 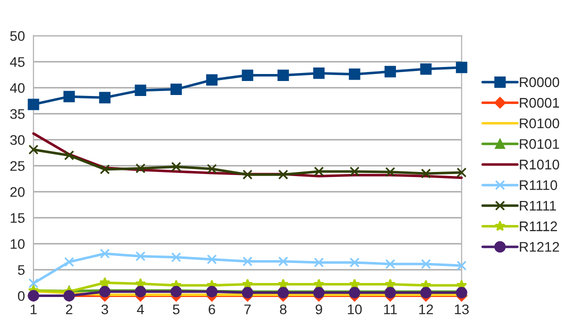 I want to click on legend-label: R0001, so click(x=540, y=103).